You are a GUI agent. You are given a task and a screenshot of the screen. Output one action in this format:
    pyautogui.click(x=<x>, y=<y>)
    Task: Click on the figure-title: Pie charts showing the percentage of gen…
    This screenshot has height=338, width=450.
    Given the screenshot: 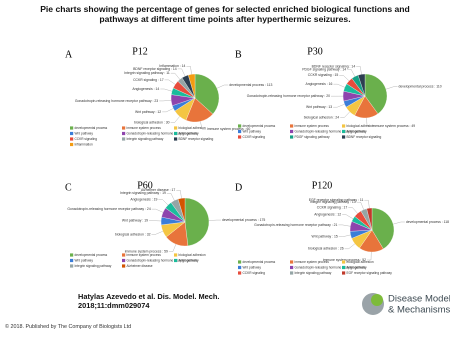 What is the action you would take?
    pyautogui.click(x=225, y=14)
    